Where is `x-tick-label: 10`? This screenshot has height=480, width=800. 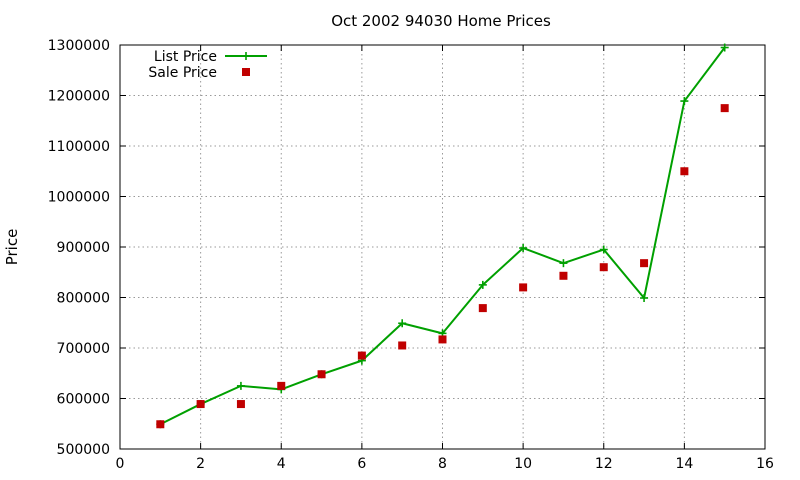 x-tick-label: 10 is located at coordinates (523, 464).